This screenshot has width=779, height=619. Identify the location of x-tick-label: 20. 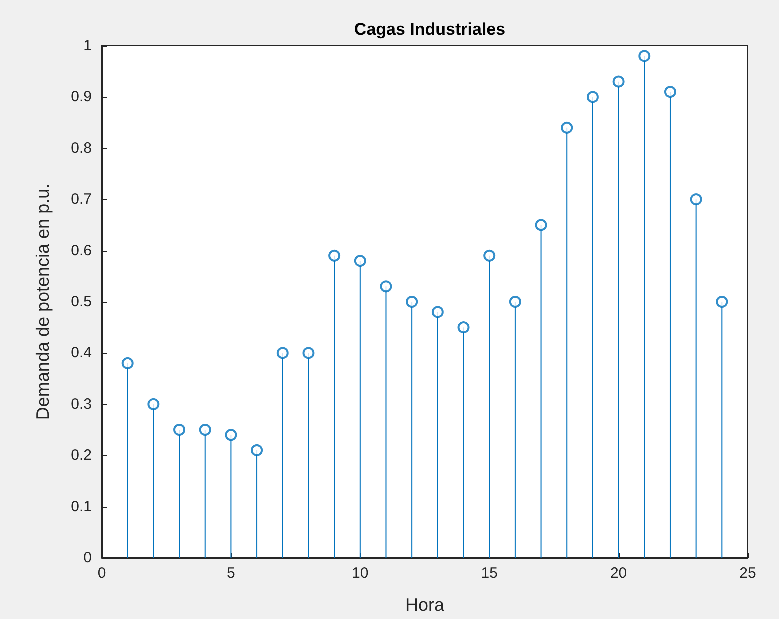
(619, 573).